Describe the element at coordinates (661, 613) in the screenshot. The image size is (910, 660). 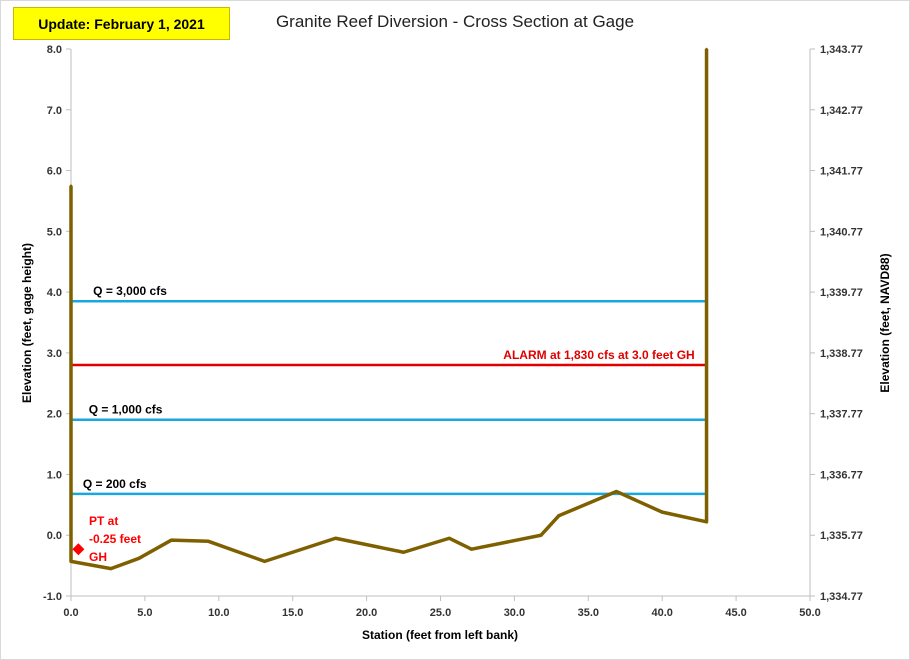
I see `x-tick-label: 40.0` at that location.